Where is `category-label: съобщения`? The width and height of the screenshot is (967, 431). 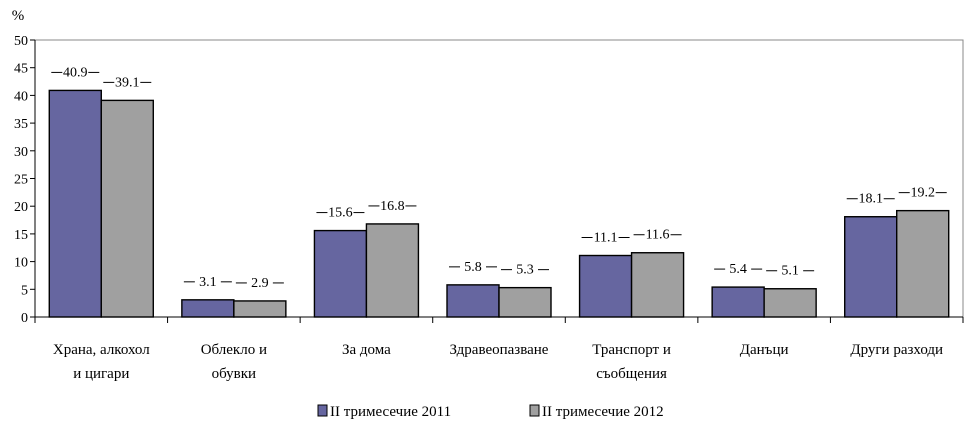 category-label: съобщения is located at coordinates (631, 374).